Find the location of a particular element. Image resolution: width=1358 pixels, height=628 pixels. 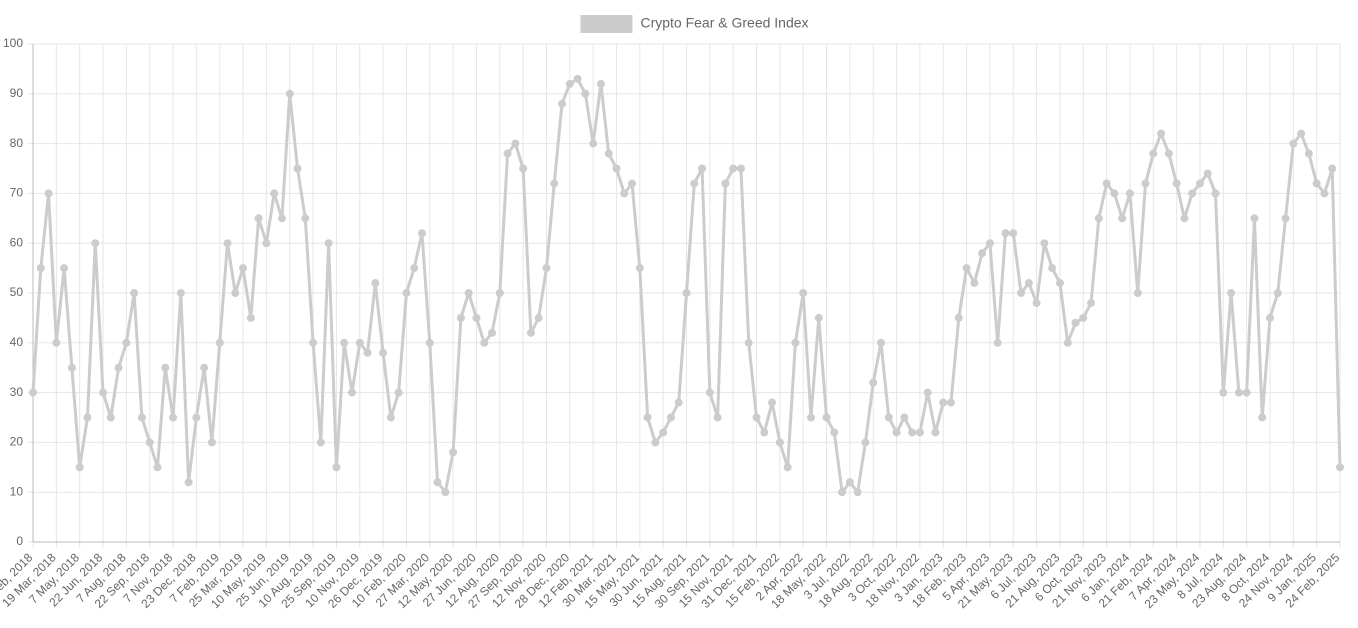

y-tick-label: 30 is located at coordinates (17, 392).